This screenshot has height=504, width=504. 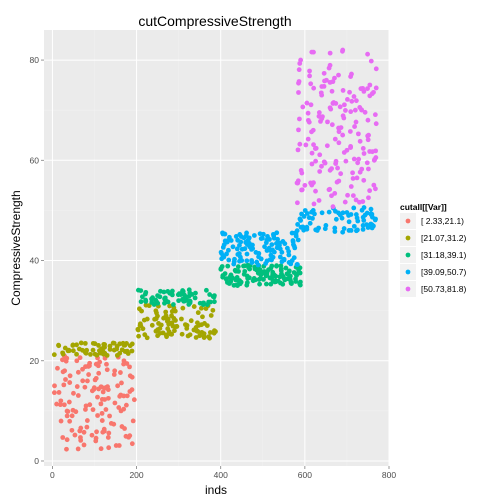 What do you see at coordinates (52, 475) in the screenshot?
I see `x-tick-label: 0` at bounding box center [52, 475].